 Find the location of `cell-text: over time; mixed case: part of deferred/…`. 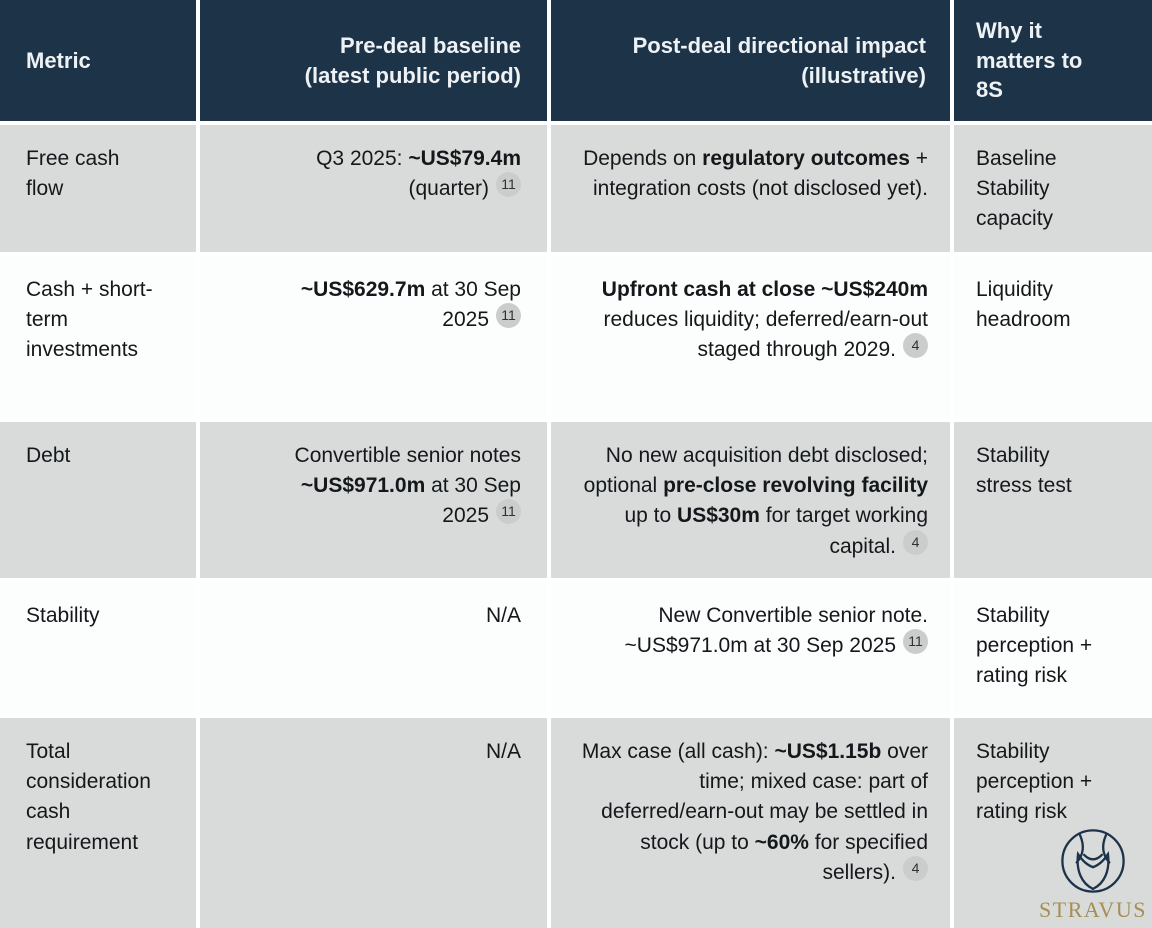

cell-text: over time; mixed case: part of deferred/… is located at coordinates (764, 797).